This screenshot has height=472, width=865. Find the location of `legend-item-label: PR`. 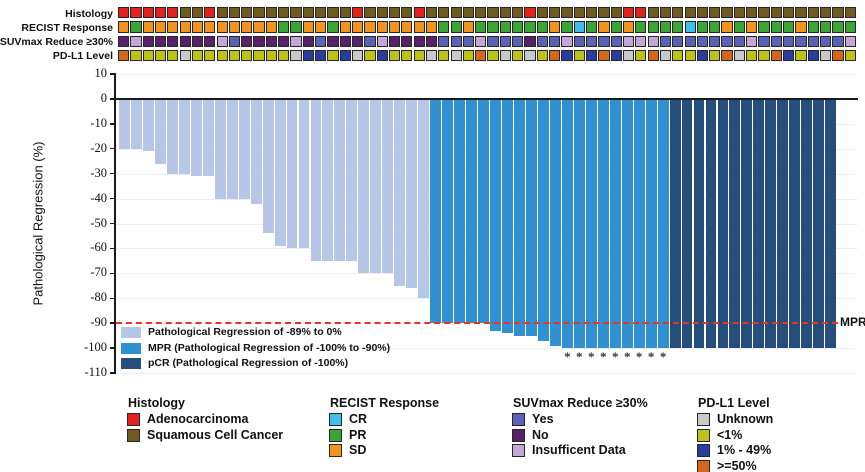

legend-item-label: PR is located at coordinates (358, 434).